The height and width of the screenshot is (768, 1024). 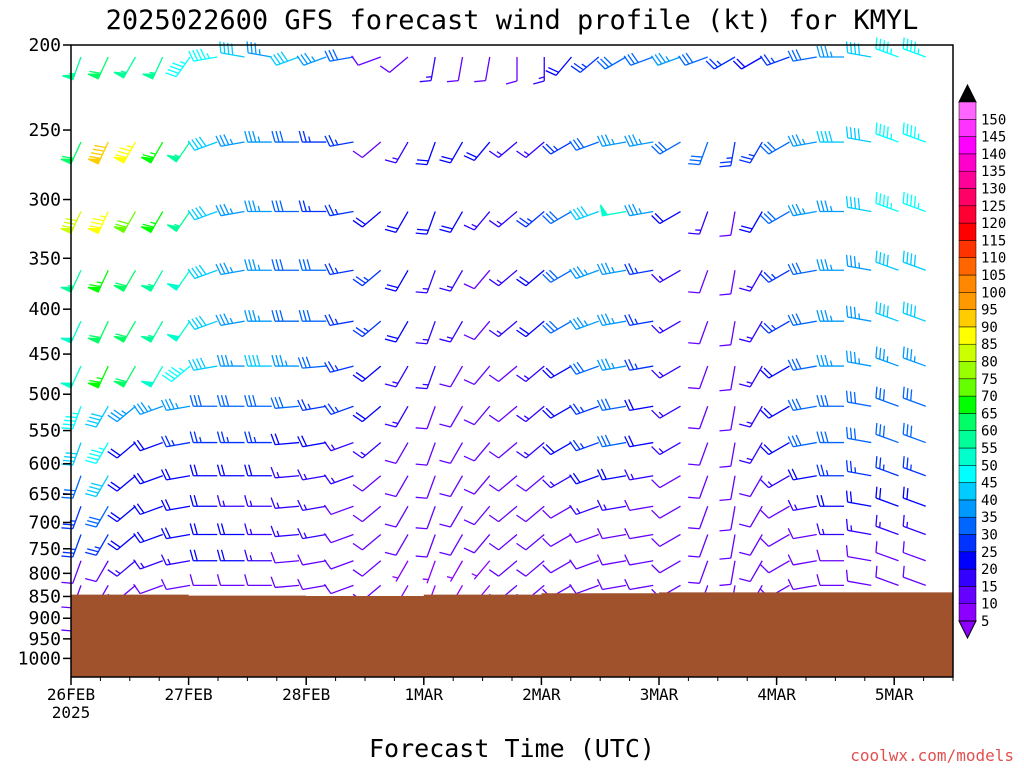 What do you see at coordinates (44, 618) in the screenshot?
I see `y-tick-label: 900` at bounding box center [44, 618].